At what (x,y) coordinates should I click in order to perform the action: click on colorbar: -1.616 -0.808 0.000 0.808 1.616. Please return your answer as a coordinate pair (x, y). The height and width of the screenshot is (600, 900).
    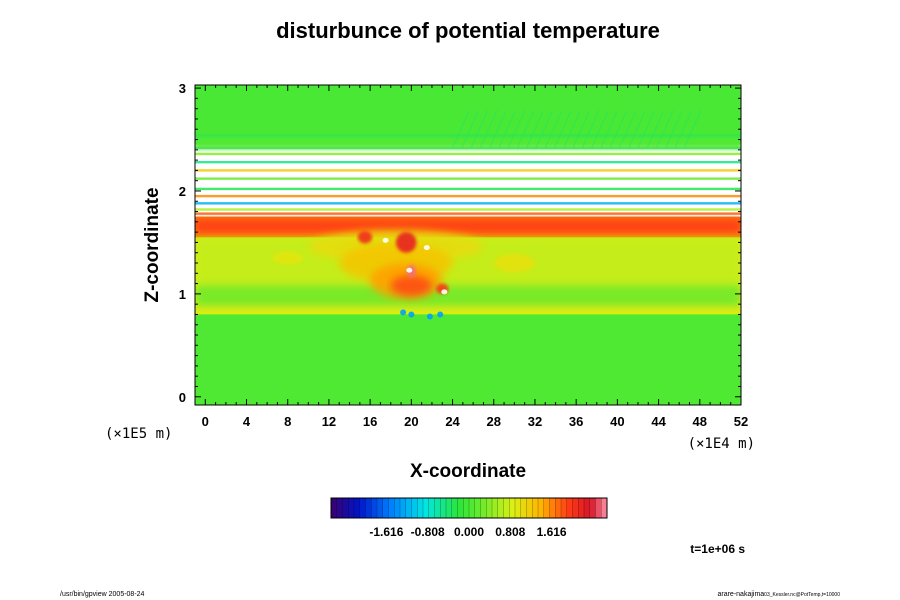
    Looking at the image, I should click on (469, 518).